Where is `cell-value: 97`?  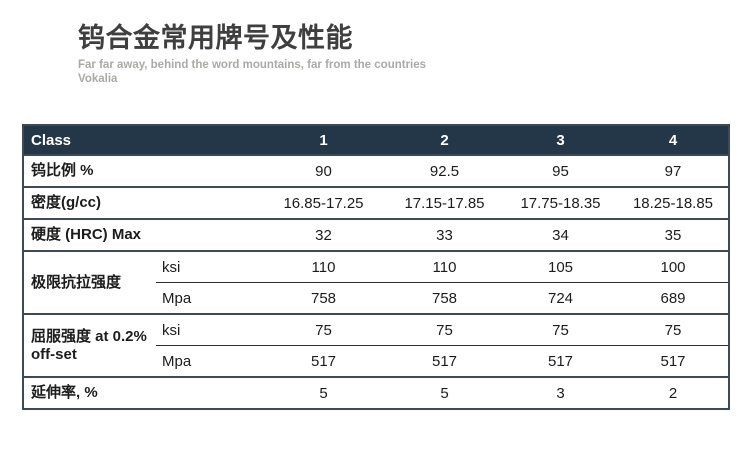 cell-value: 97 is located at coordinates (673, 170).